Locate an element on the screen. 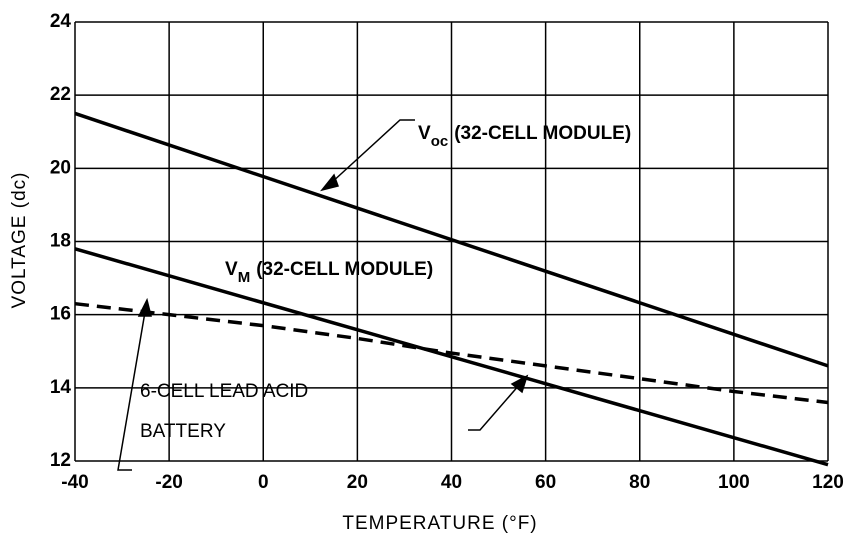 The height and width of the screenshot is (543, 850). y-tick-label: 24 is located at coordinates (61, 21).